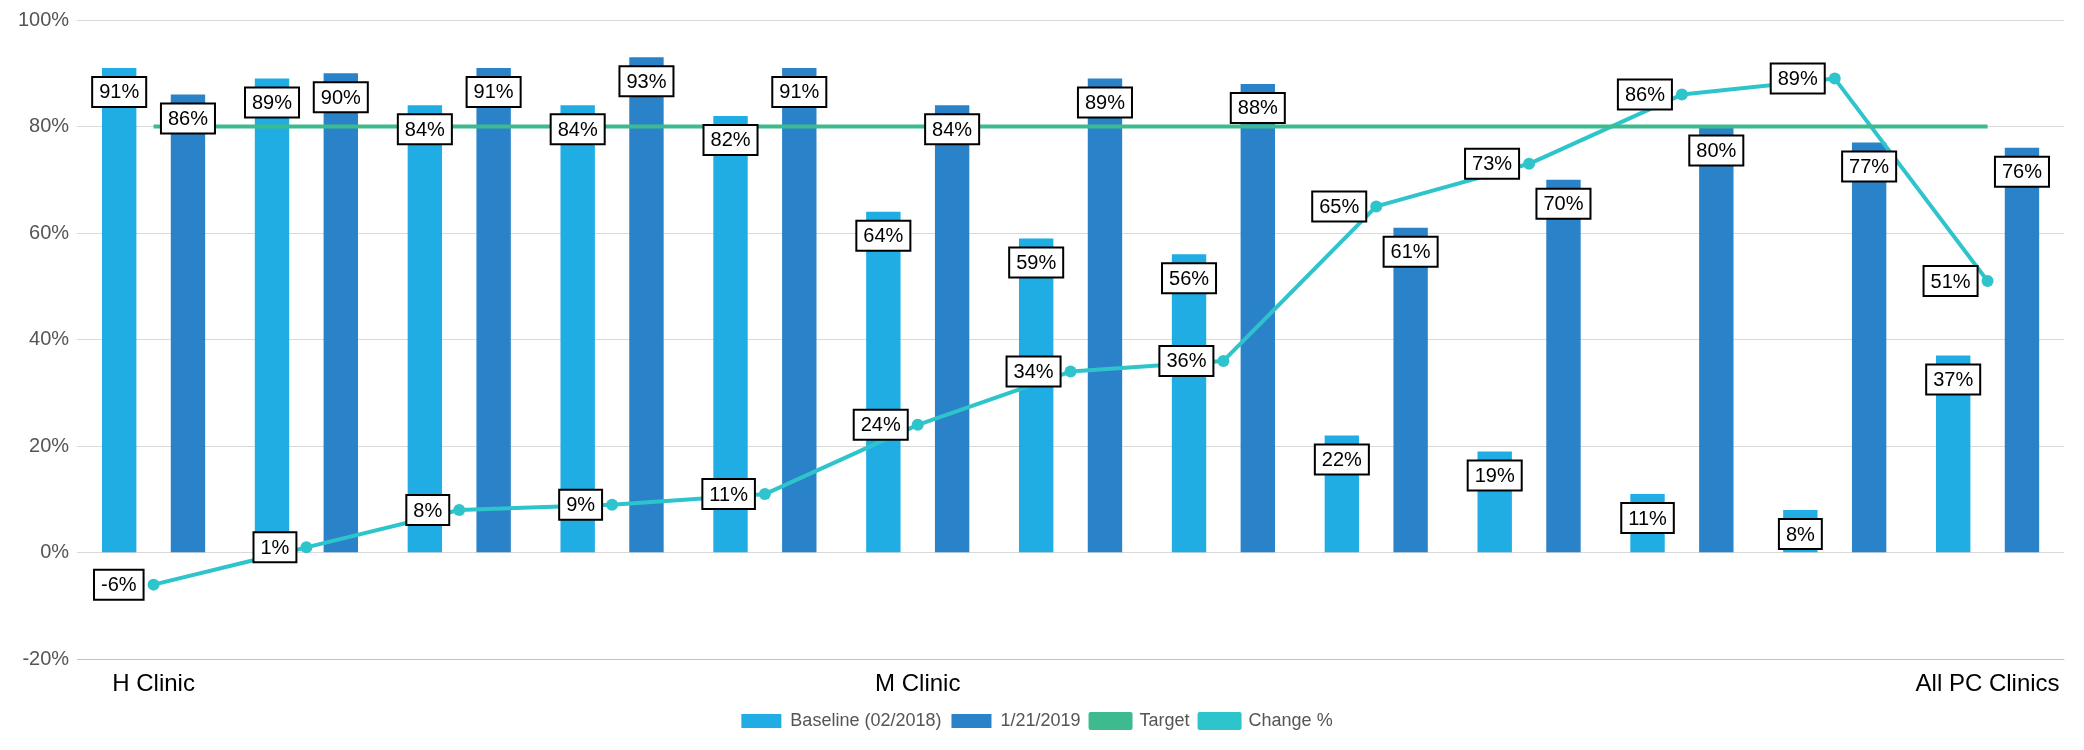  Describe the element at coordinates (646, 80) in the screenshot. I see `data-label: 93%` at that location.